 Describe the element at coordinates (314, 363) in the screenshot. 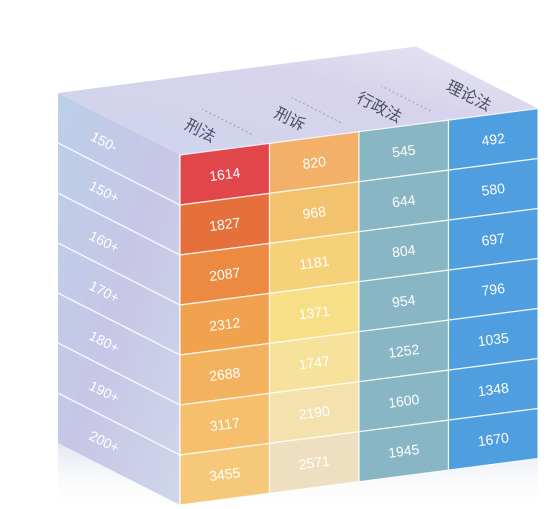

I see `cell-value-label: 1747` at that location.